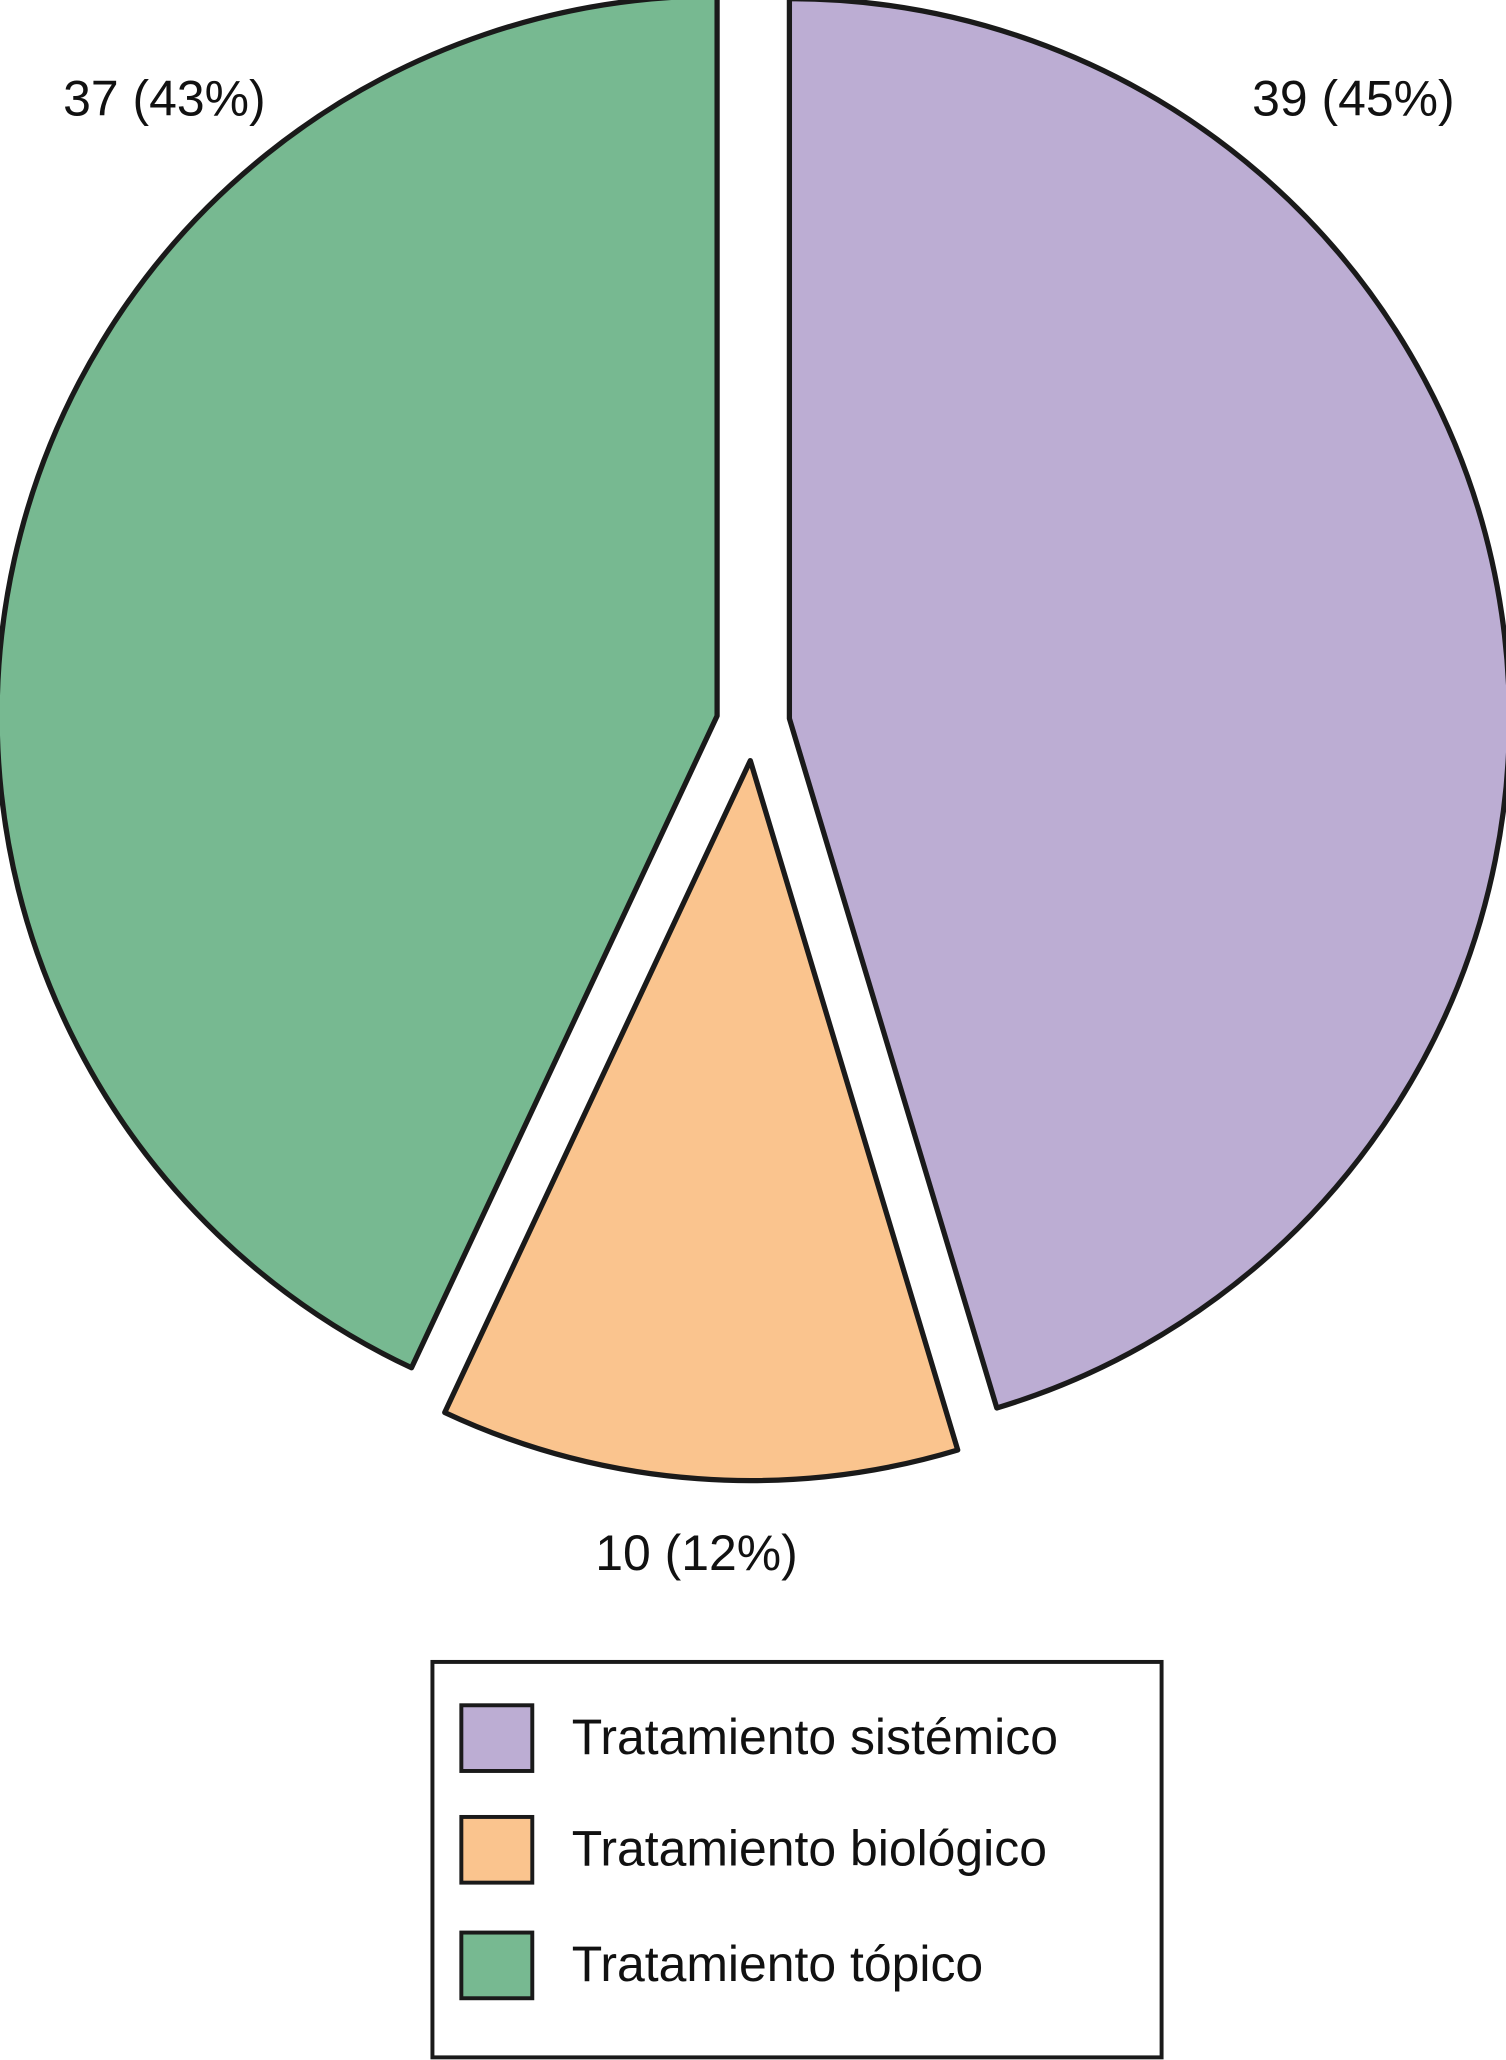 This screenshot has width=1506, height=2060. What do you see at coordinates (701, 1120) in the screenshot?
I see `pie-slice` at bounding box center [701, 1120].